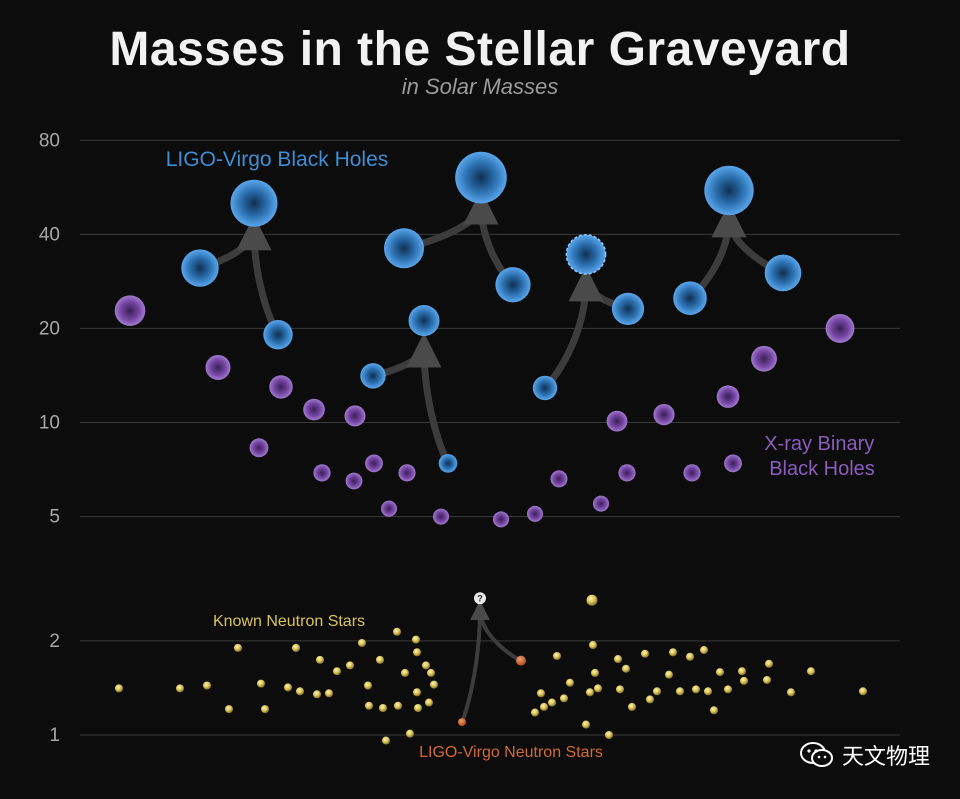  What do you see at coordinates (277, 159) in the screenshot?
I see `ligo-bh-label: LIGO-Virgo Black Holes` at bounding box center [277, 159].